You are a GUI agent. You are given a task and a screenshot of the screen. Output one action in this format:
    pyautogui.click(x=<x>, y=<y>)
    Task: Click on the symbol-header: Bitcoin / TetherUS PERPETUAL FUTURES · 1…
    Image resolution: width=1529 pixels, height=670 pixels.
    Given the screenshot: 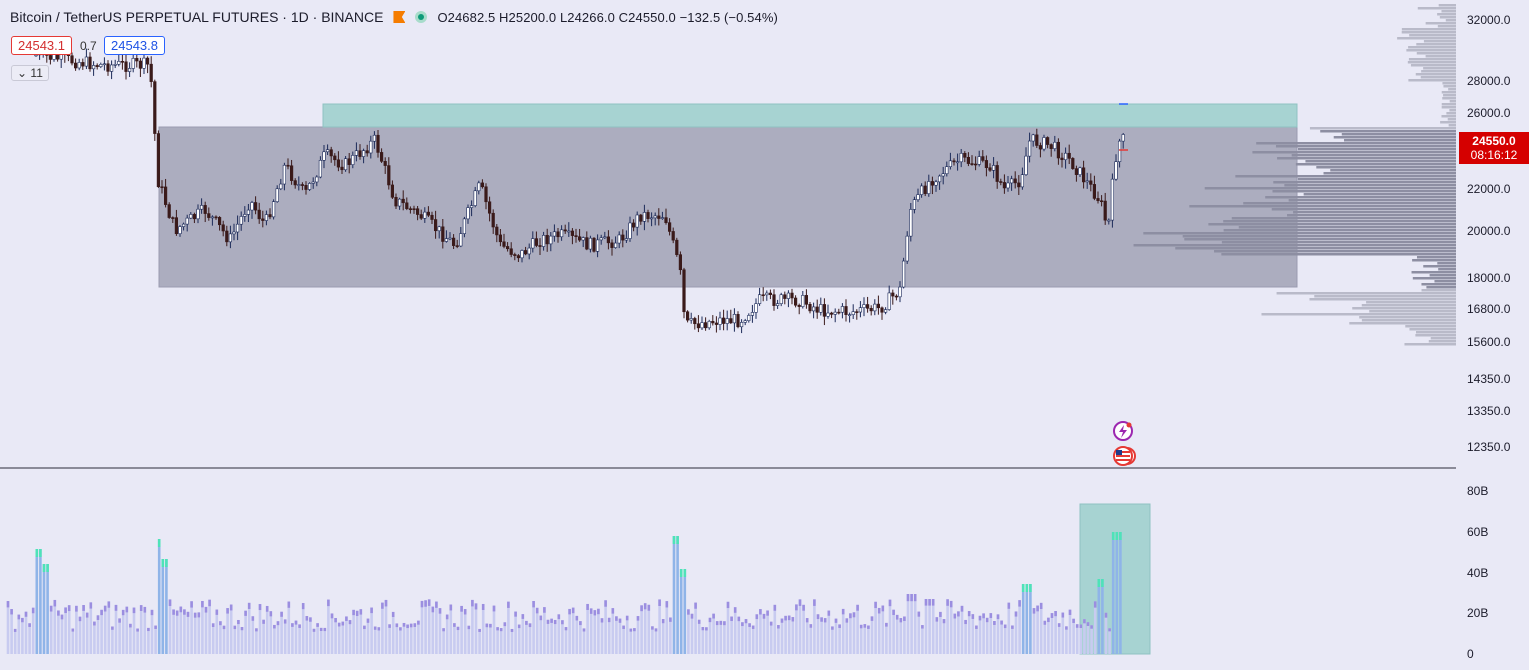 What is the action you would take?
    pyautogui.click(x=394, y=17)
    